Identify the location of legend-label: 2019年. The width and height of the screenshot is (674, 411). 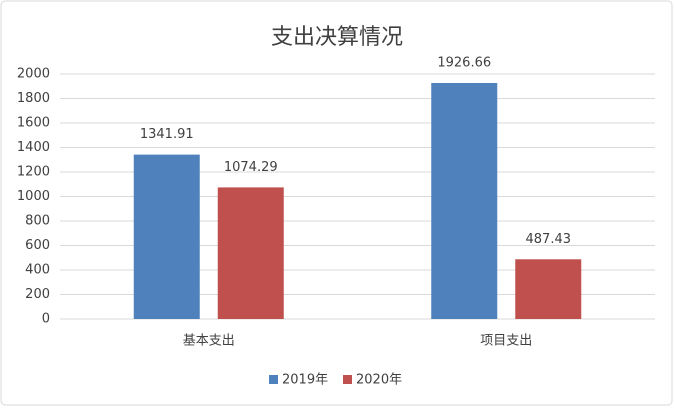
(305, 380).